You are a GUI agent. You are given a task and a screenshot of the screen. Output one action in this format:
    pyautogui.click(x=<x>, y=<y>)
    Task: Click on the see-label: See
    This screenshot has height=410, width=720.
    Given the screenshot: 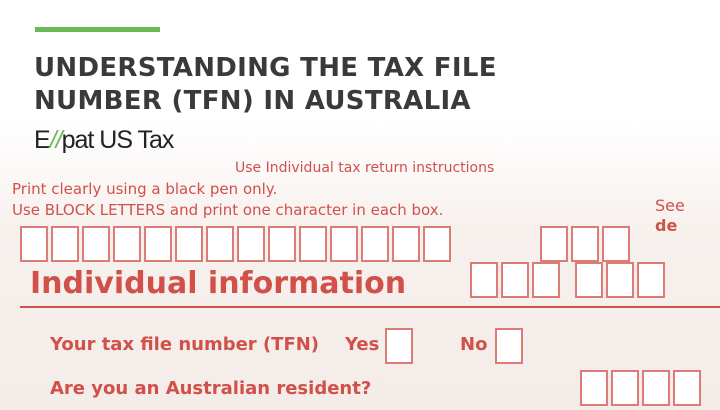 What is the action you would take?
    pyautogui.click(x=670, y=205)
    